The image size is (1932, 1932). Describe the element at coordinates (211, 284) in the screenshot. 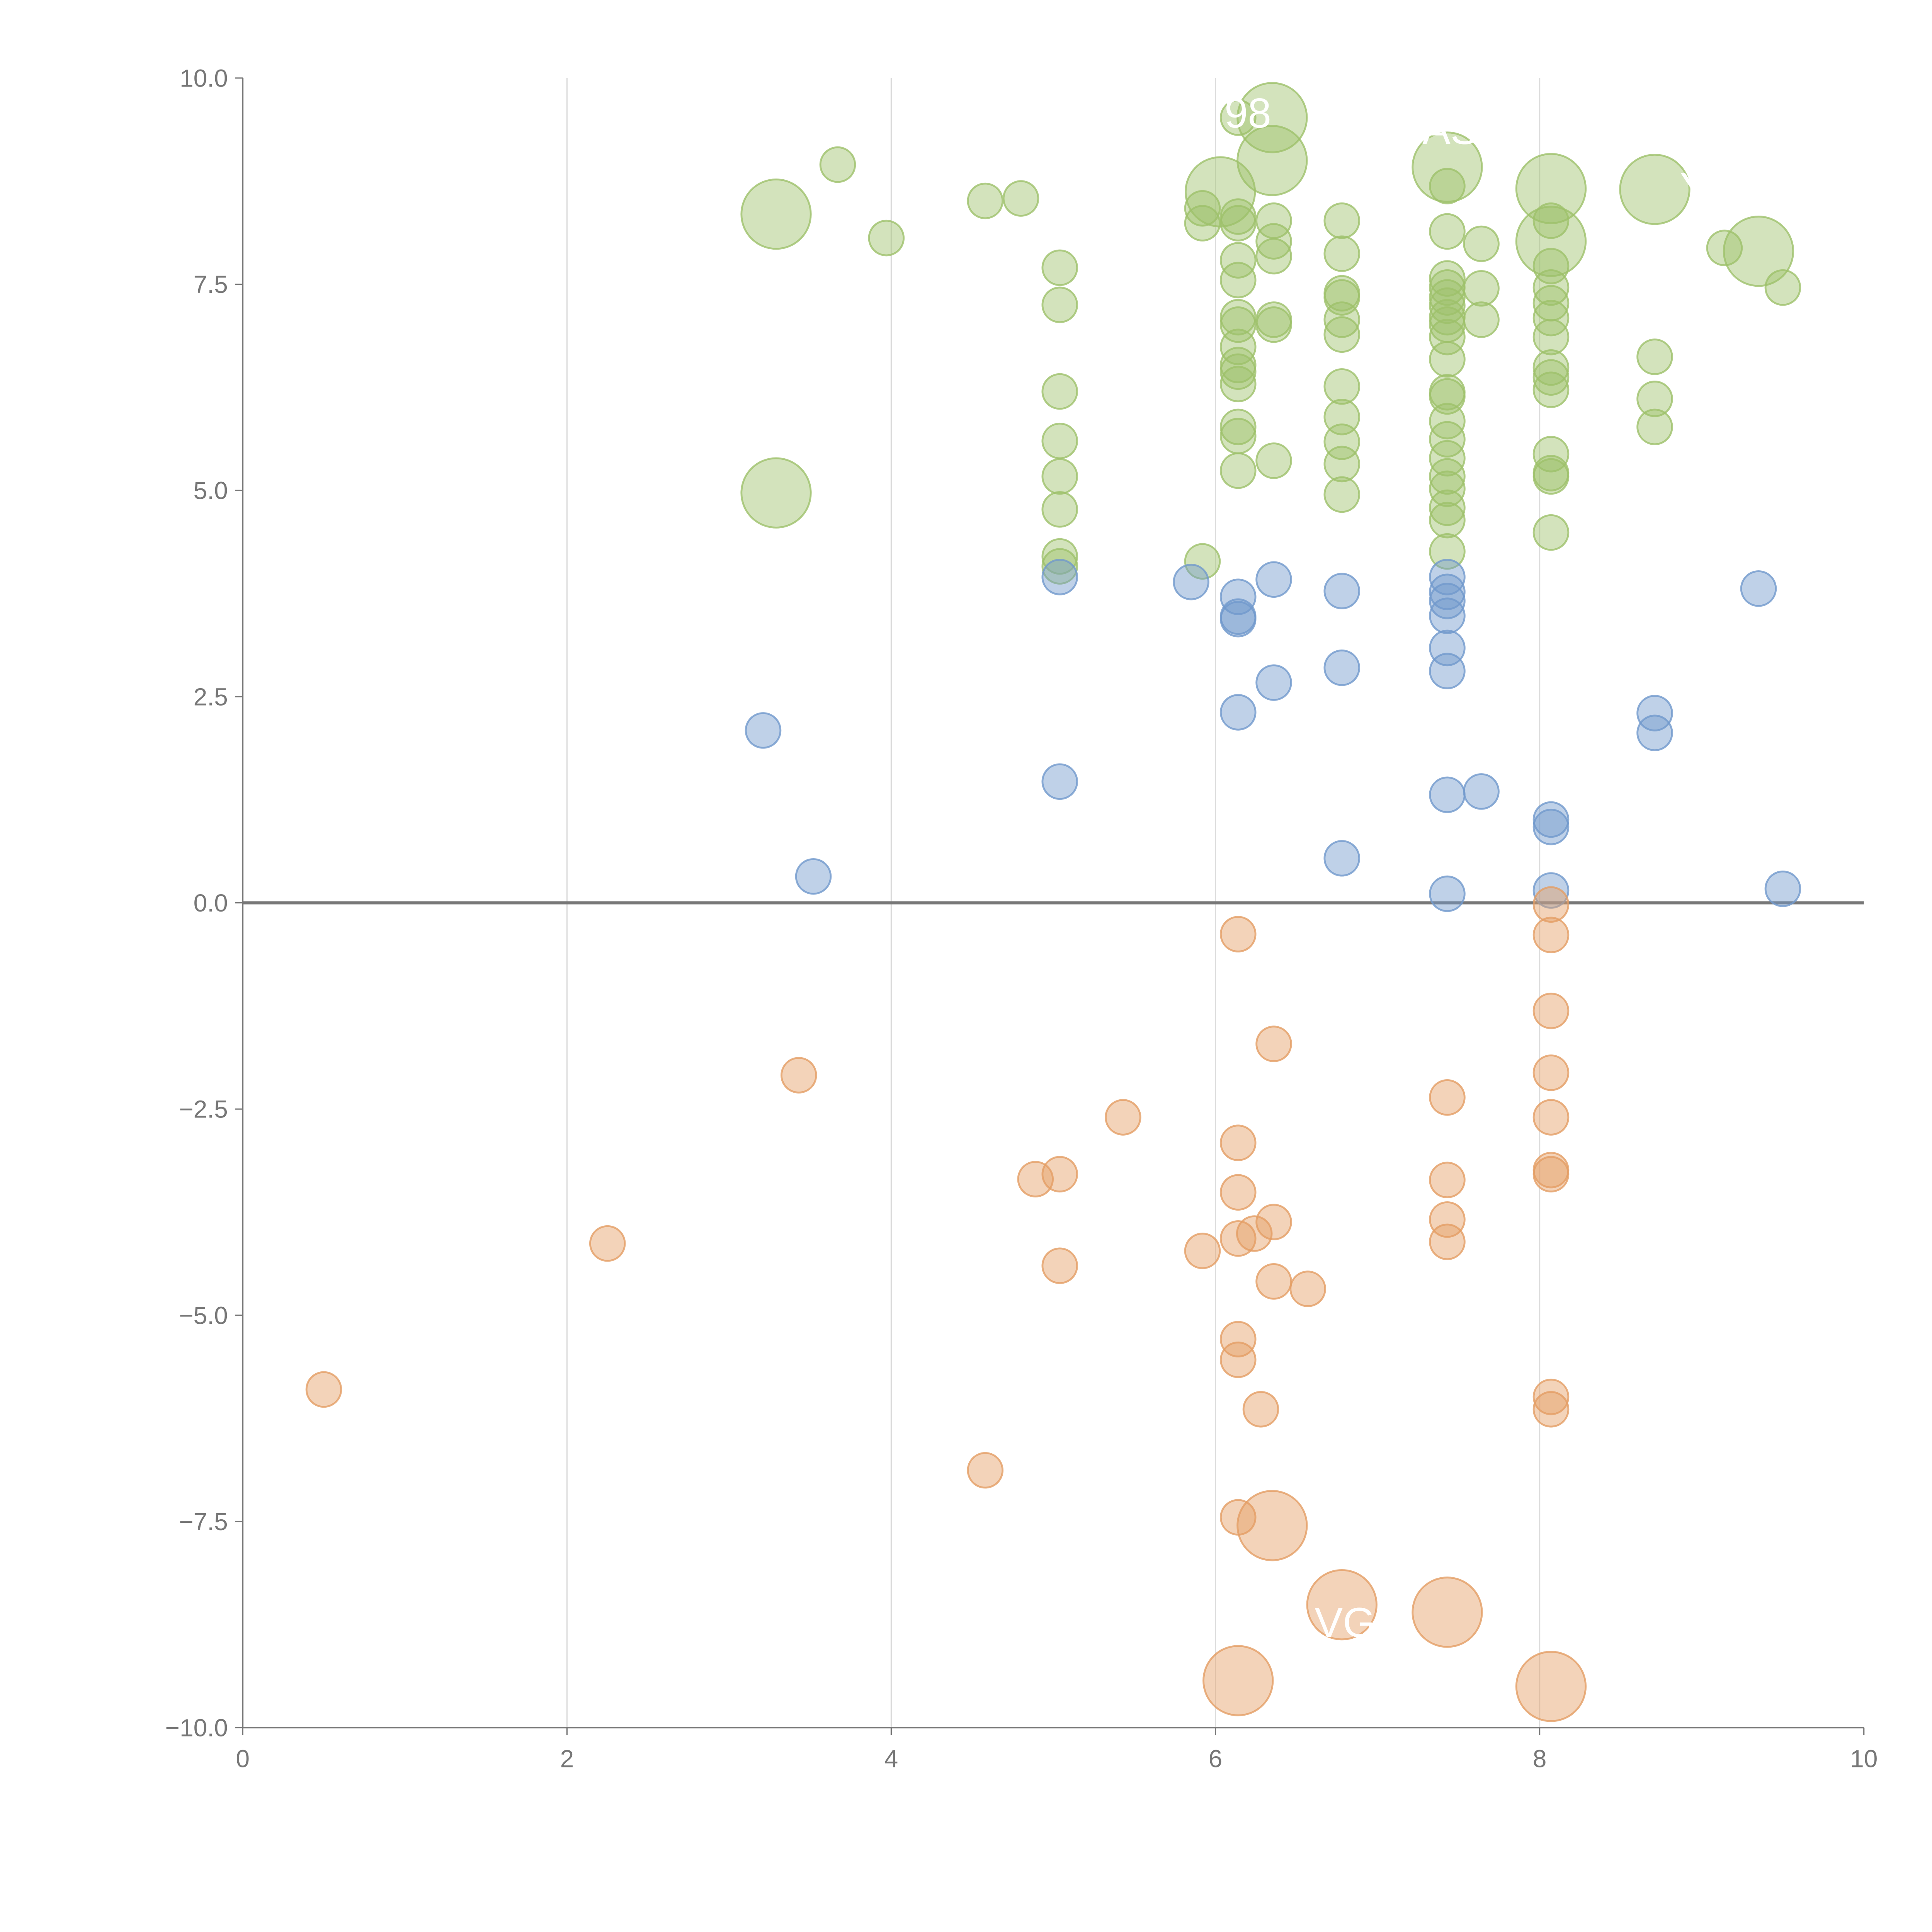

I see `y-tick-label: 7.5` at that location.